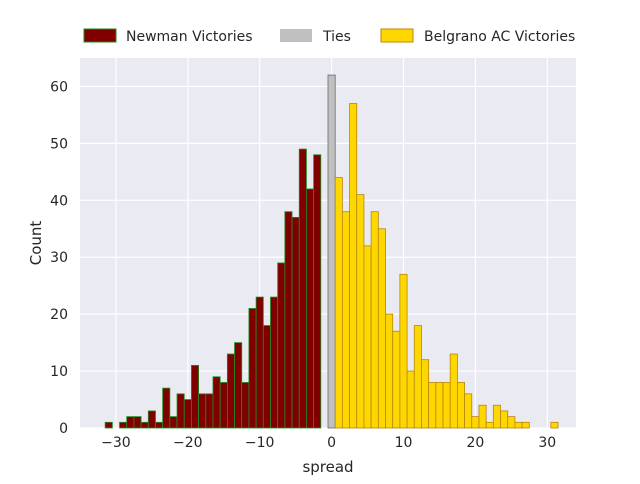  What do you see at coordinates (100, 35) in the screenshot?
I see `legend-swatch-newman` at bounding box center [100, 35].